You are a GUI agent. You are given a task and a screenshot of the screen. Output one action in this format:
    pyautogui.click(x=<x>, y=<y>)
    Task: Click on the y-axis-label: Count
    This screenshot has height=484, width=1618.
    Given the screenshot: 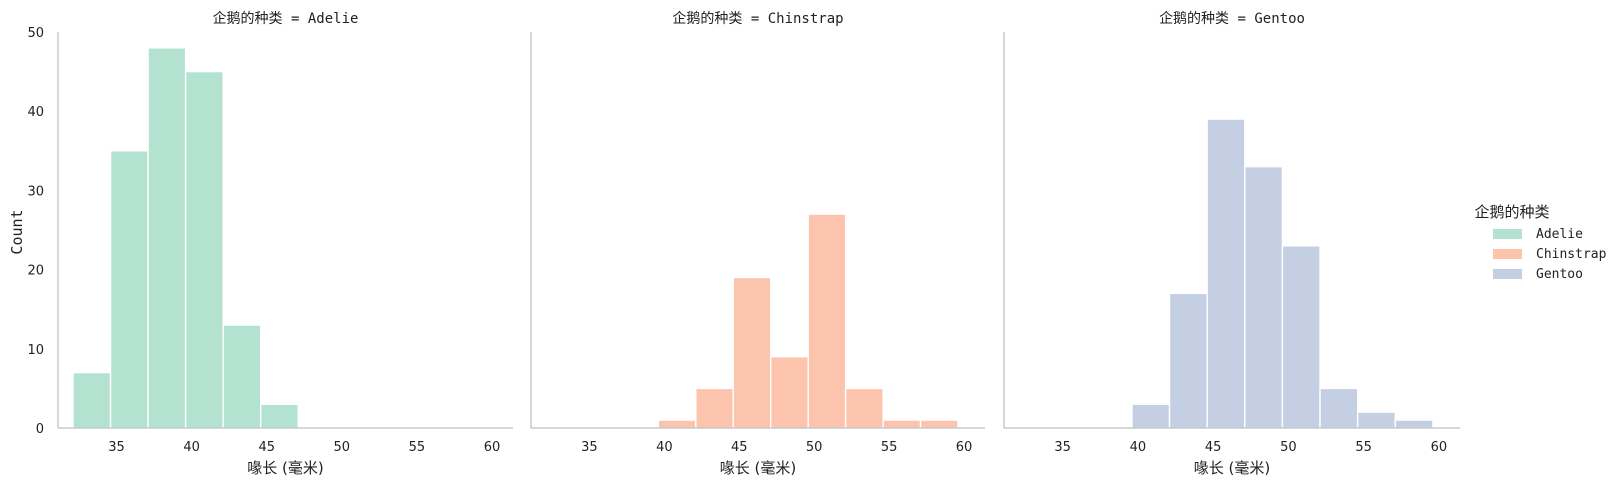 What is the action you would take?
    pyautogui.click(x=17, y=231)
    